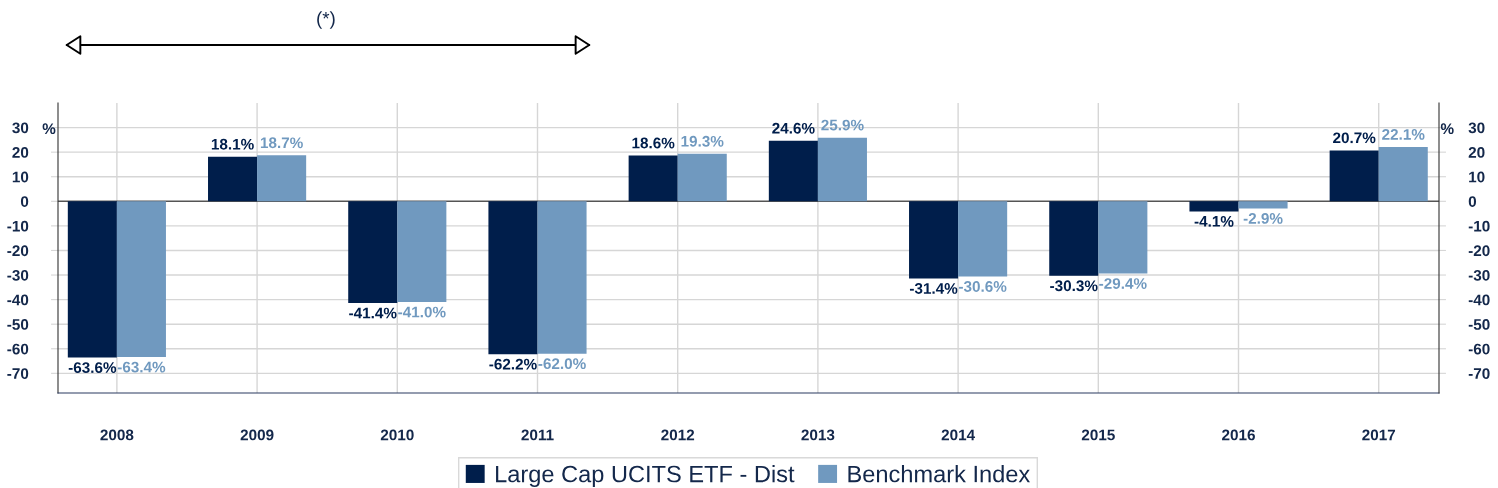 The height and width of the screenshot is (488, 1498). I want to click on data-label: 18.1%, so click(232, 144).